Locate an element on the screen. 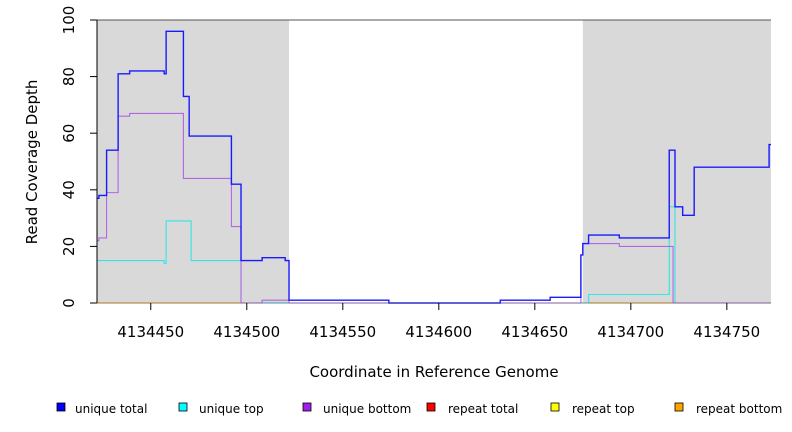 This screenshot has width=792, height=432. legend-label: unique top is located at coordinates (231, 409).